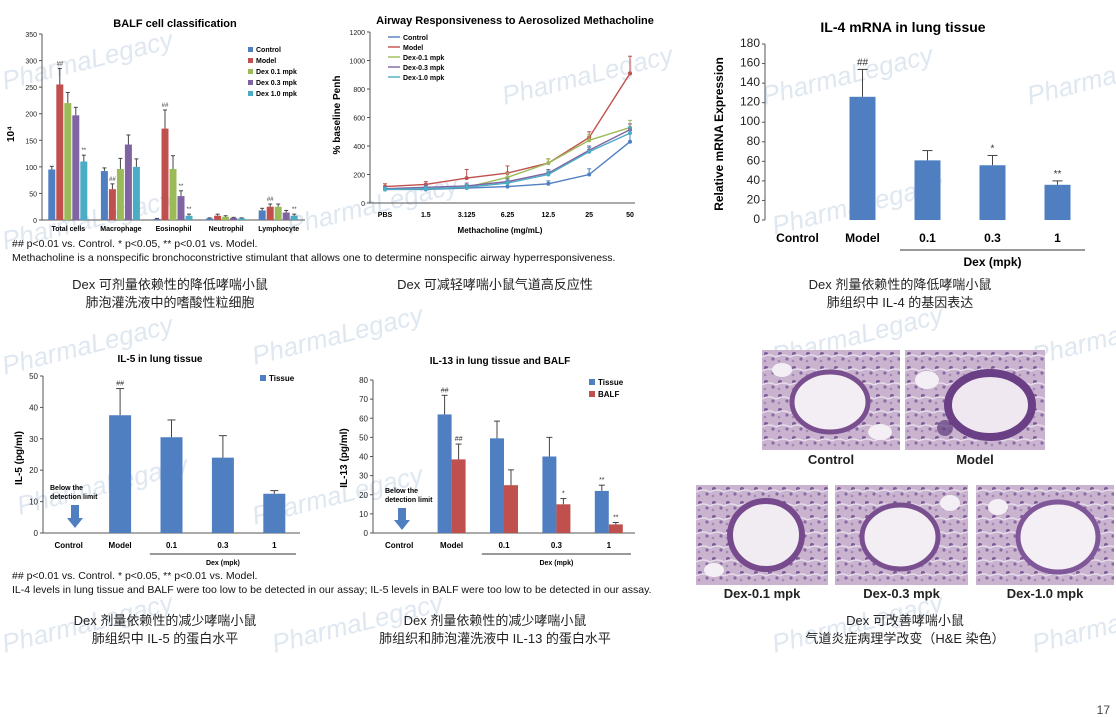  I want to click on x-axis-label: Dex (mpk), so click(556, 563).